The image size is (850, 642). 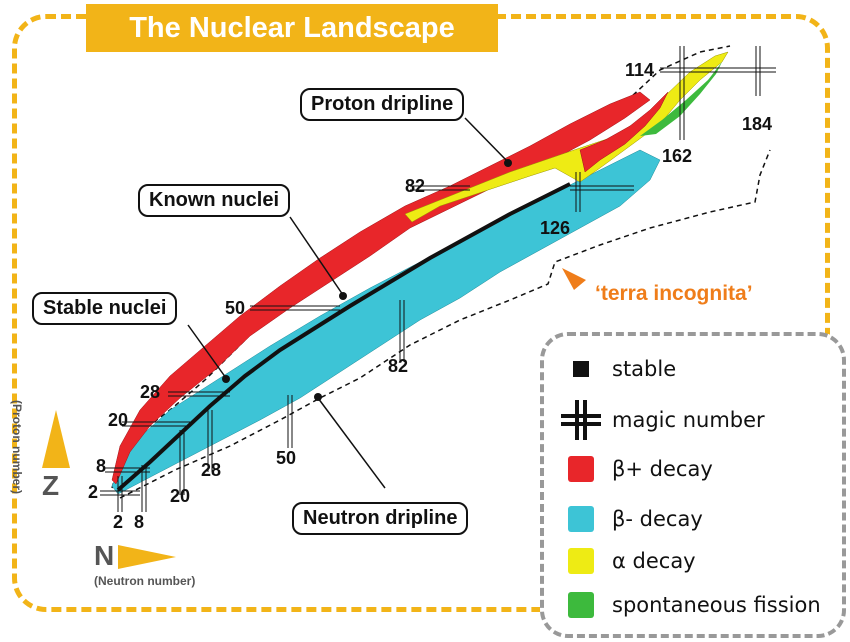 What do you see at coordinates (674, 293) in the screenshot?
I see `terra-incognita-label: ‘terra incognita’` at bounding box center [674, 293].